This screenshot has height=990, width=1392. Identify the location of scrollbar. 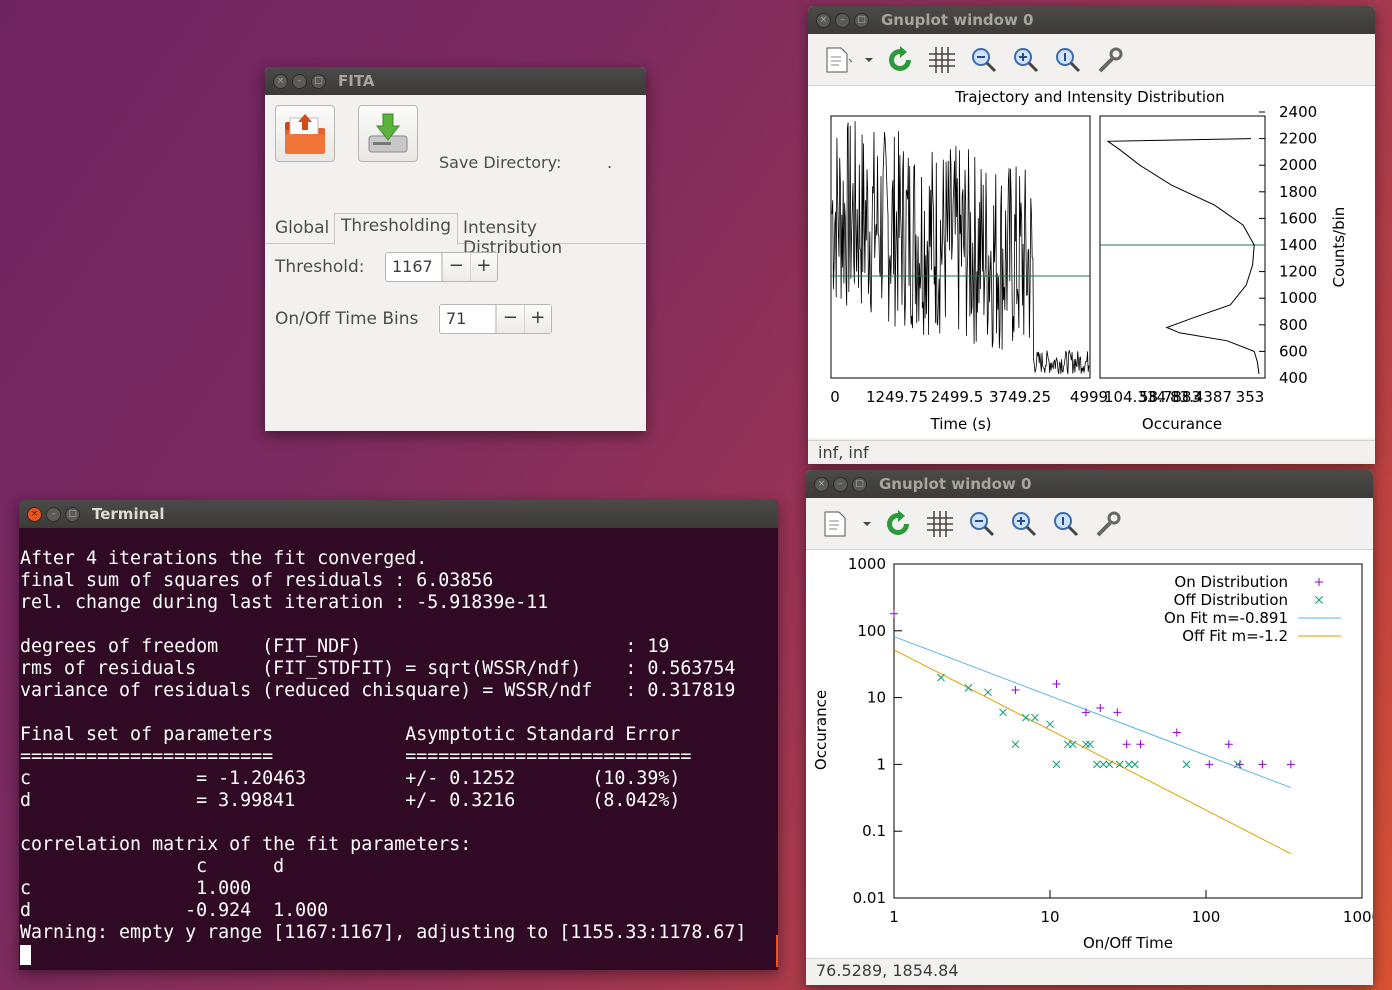
(777, 951).